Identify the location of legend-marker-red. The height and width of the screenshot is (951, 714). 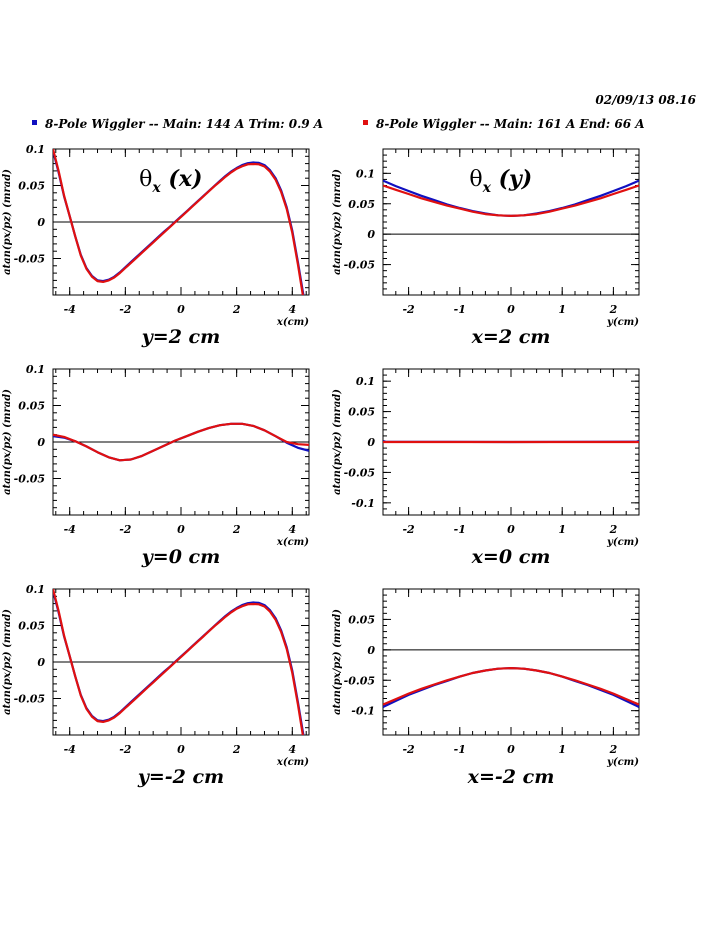
(365, 122).